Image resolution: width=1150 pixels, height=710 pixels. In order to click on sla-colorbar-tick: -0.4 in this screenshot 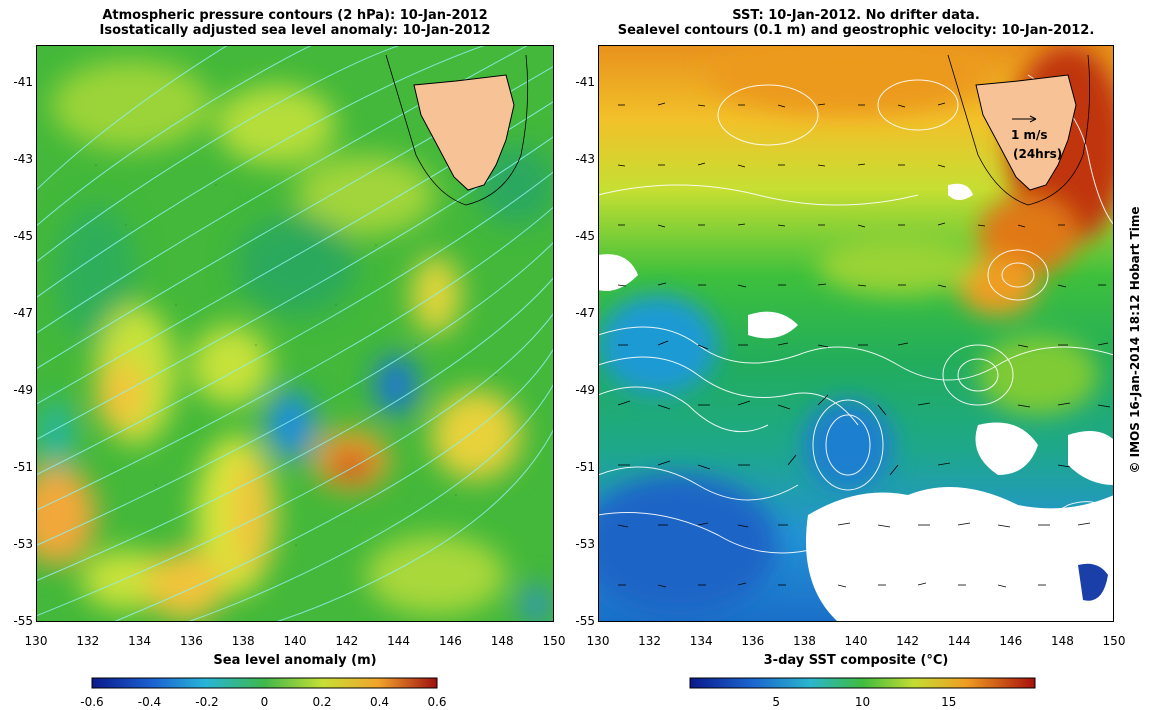, I will do `click(149, 702)`.